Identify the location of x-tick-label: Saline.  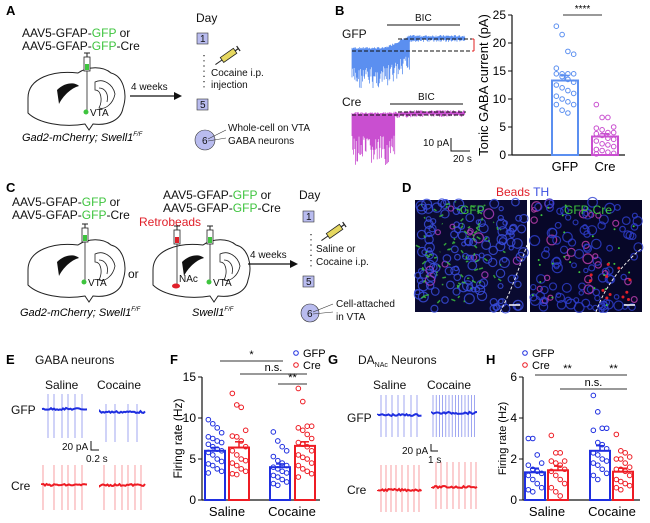
(547, 511).